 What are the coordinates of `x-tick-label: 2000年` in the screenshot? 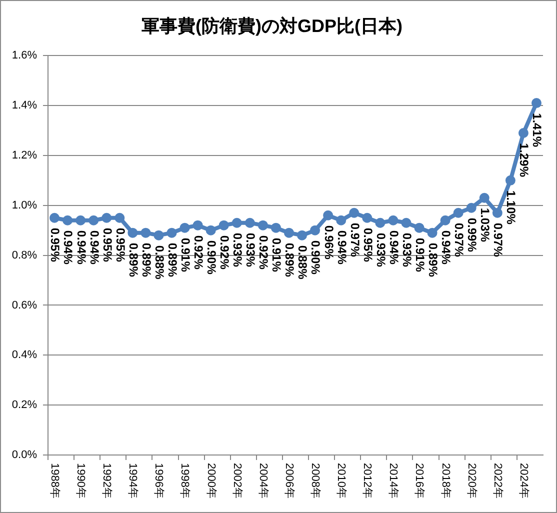 It's located at (210, 480).